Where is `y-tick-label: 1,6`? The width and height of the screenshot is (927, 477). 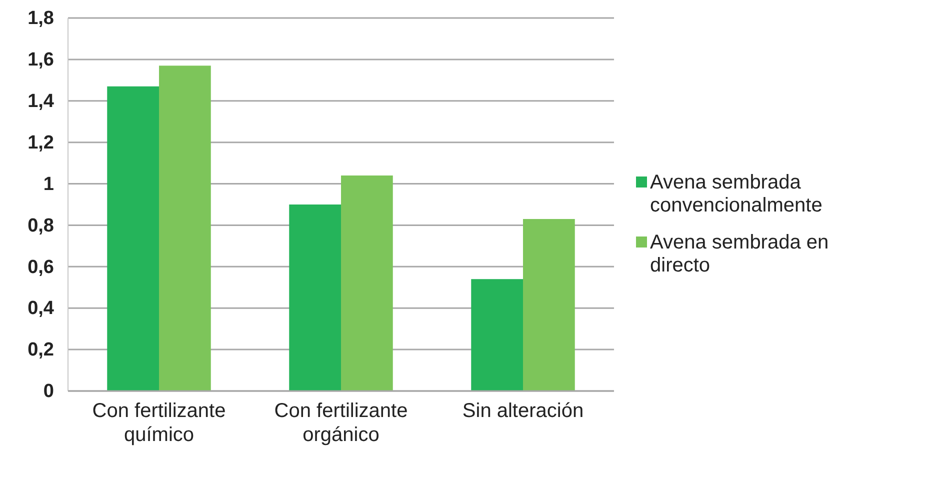 y-tick-label: 1,6 is located at coordinates (41, 60).